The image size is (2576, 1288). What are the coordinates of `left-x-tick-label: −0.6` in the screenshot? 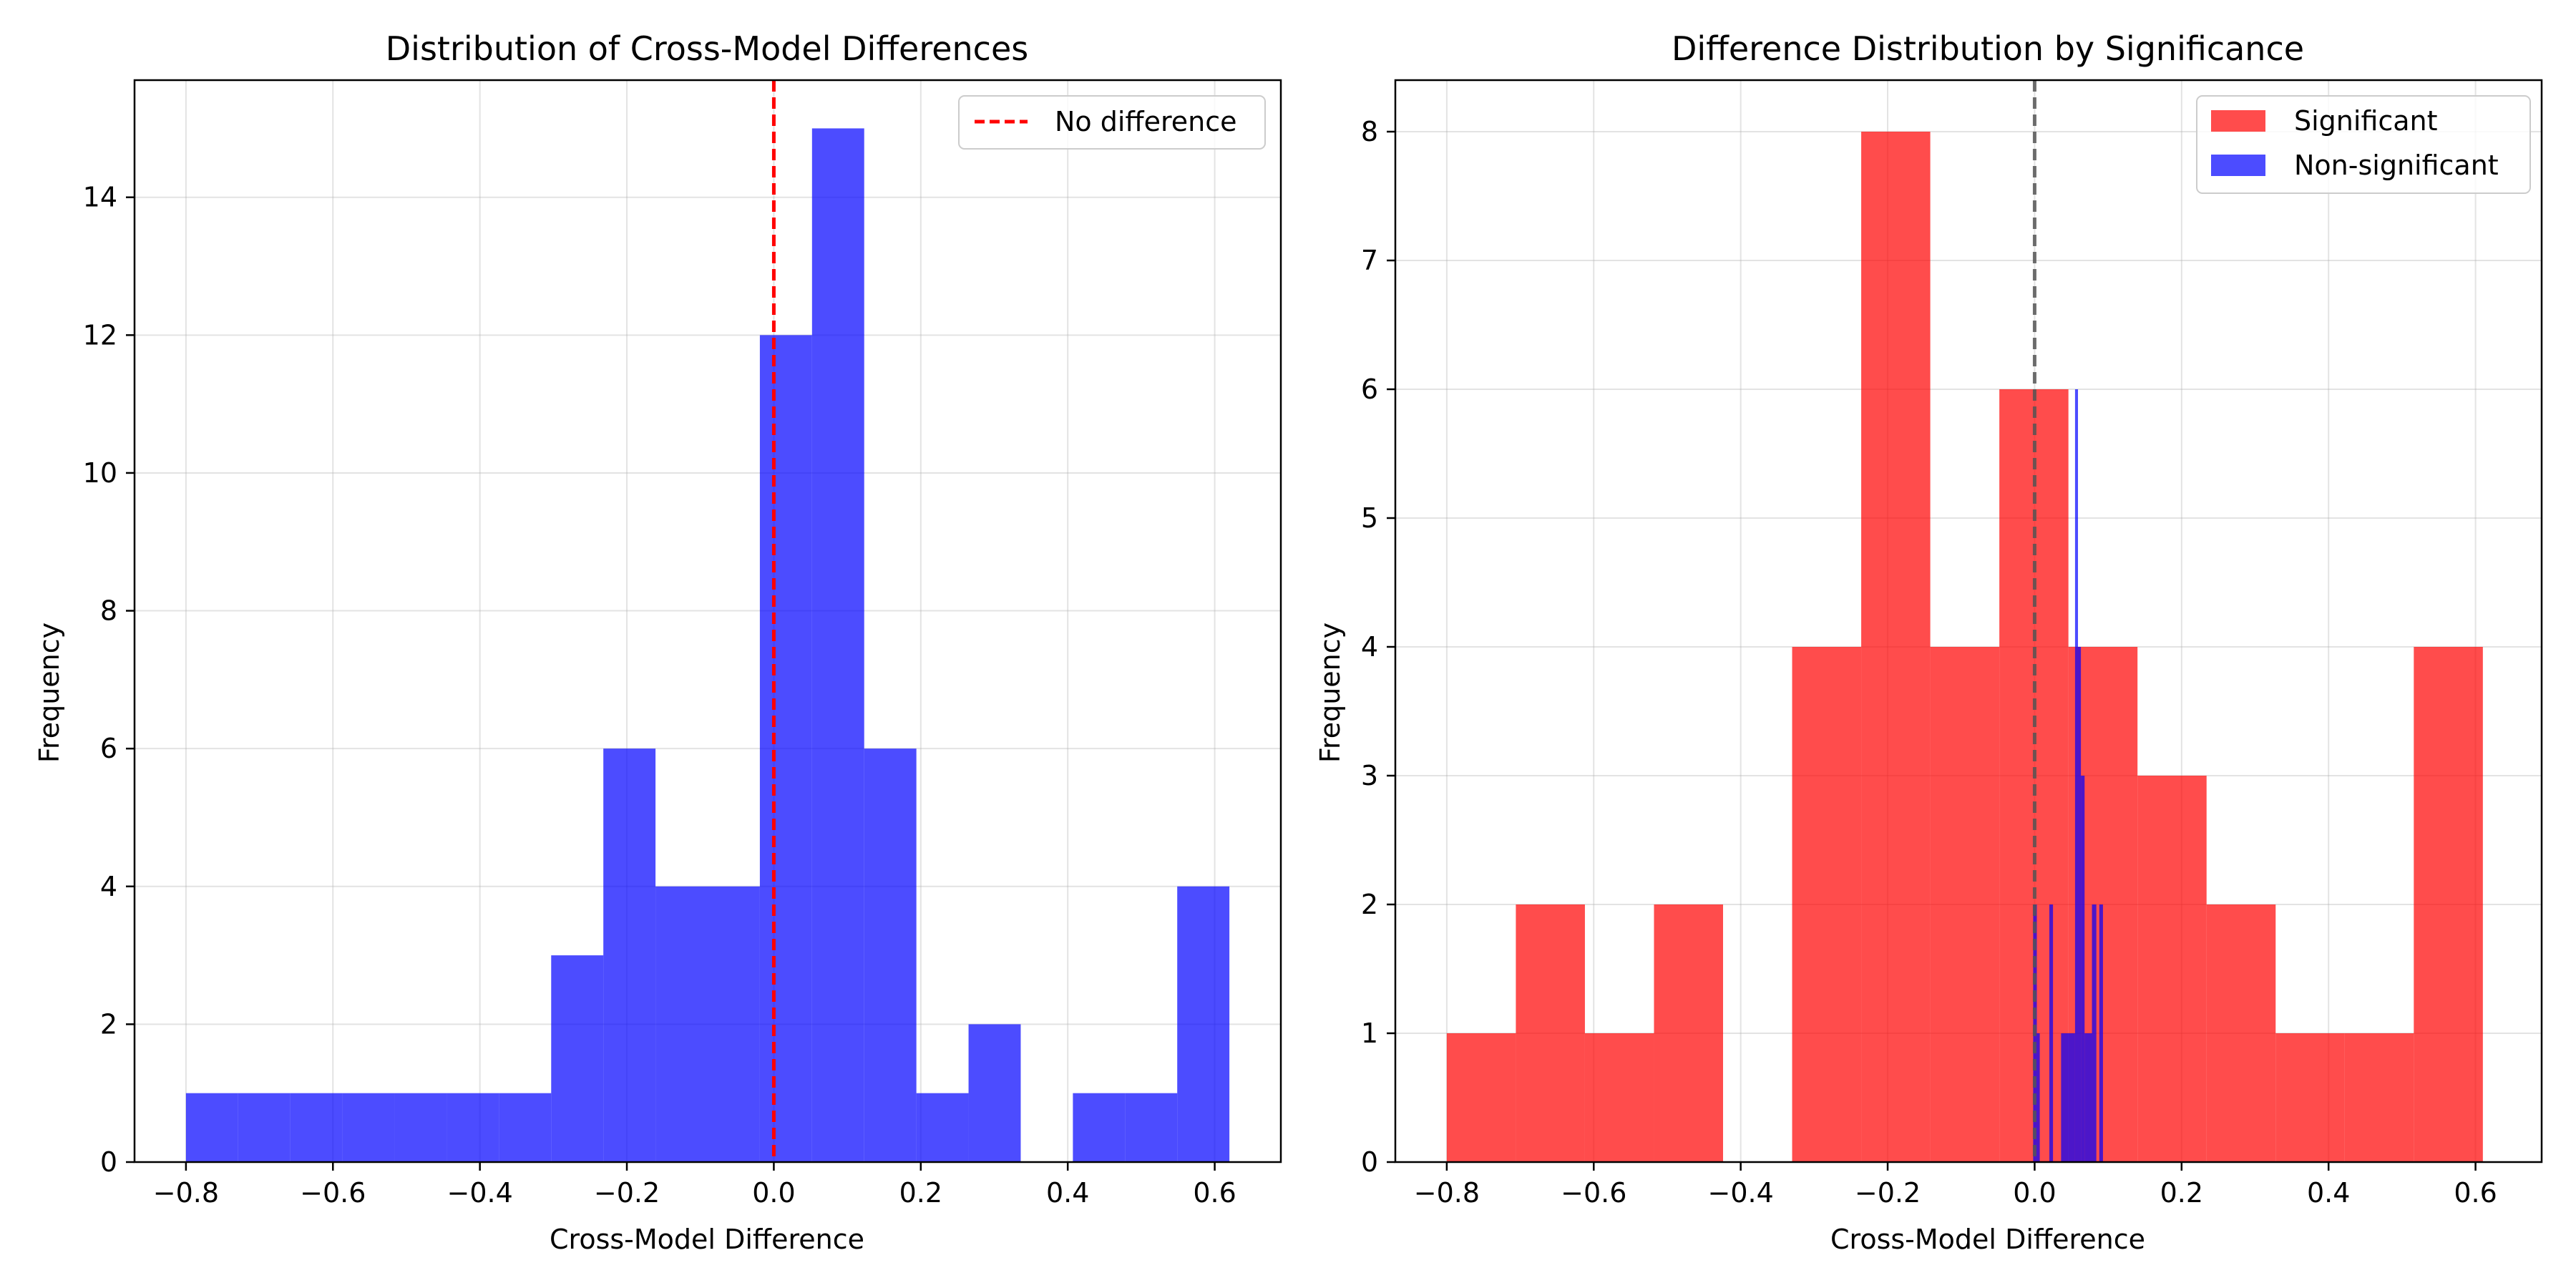 It's located at (333, 1193).